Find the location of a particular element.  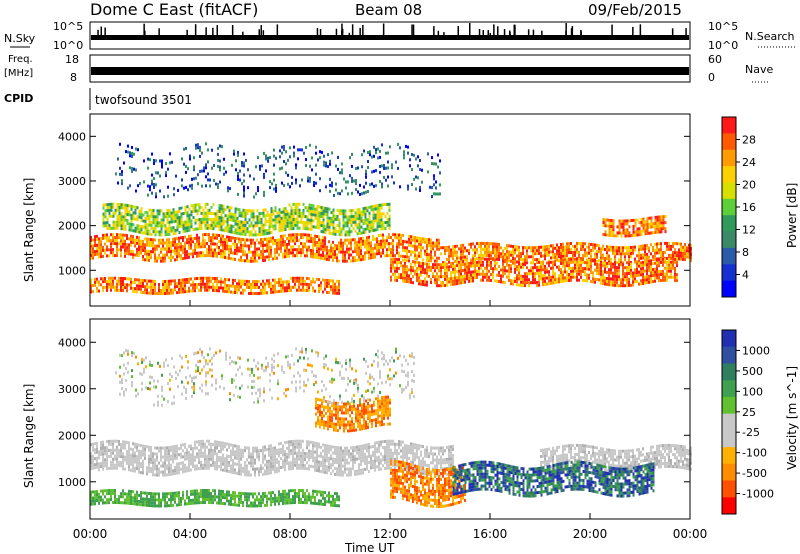

beam-title: Beam 08 is located at coordinates (388, 10).